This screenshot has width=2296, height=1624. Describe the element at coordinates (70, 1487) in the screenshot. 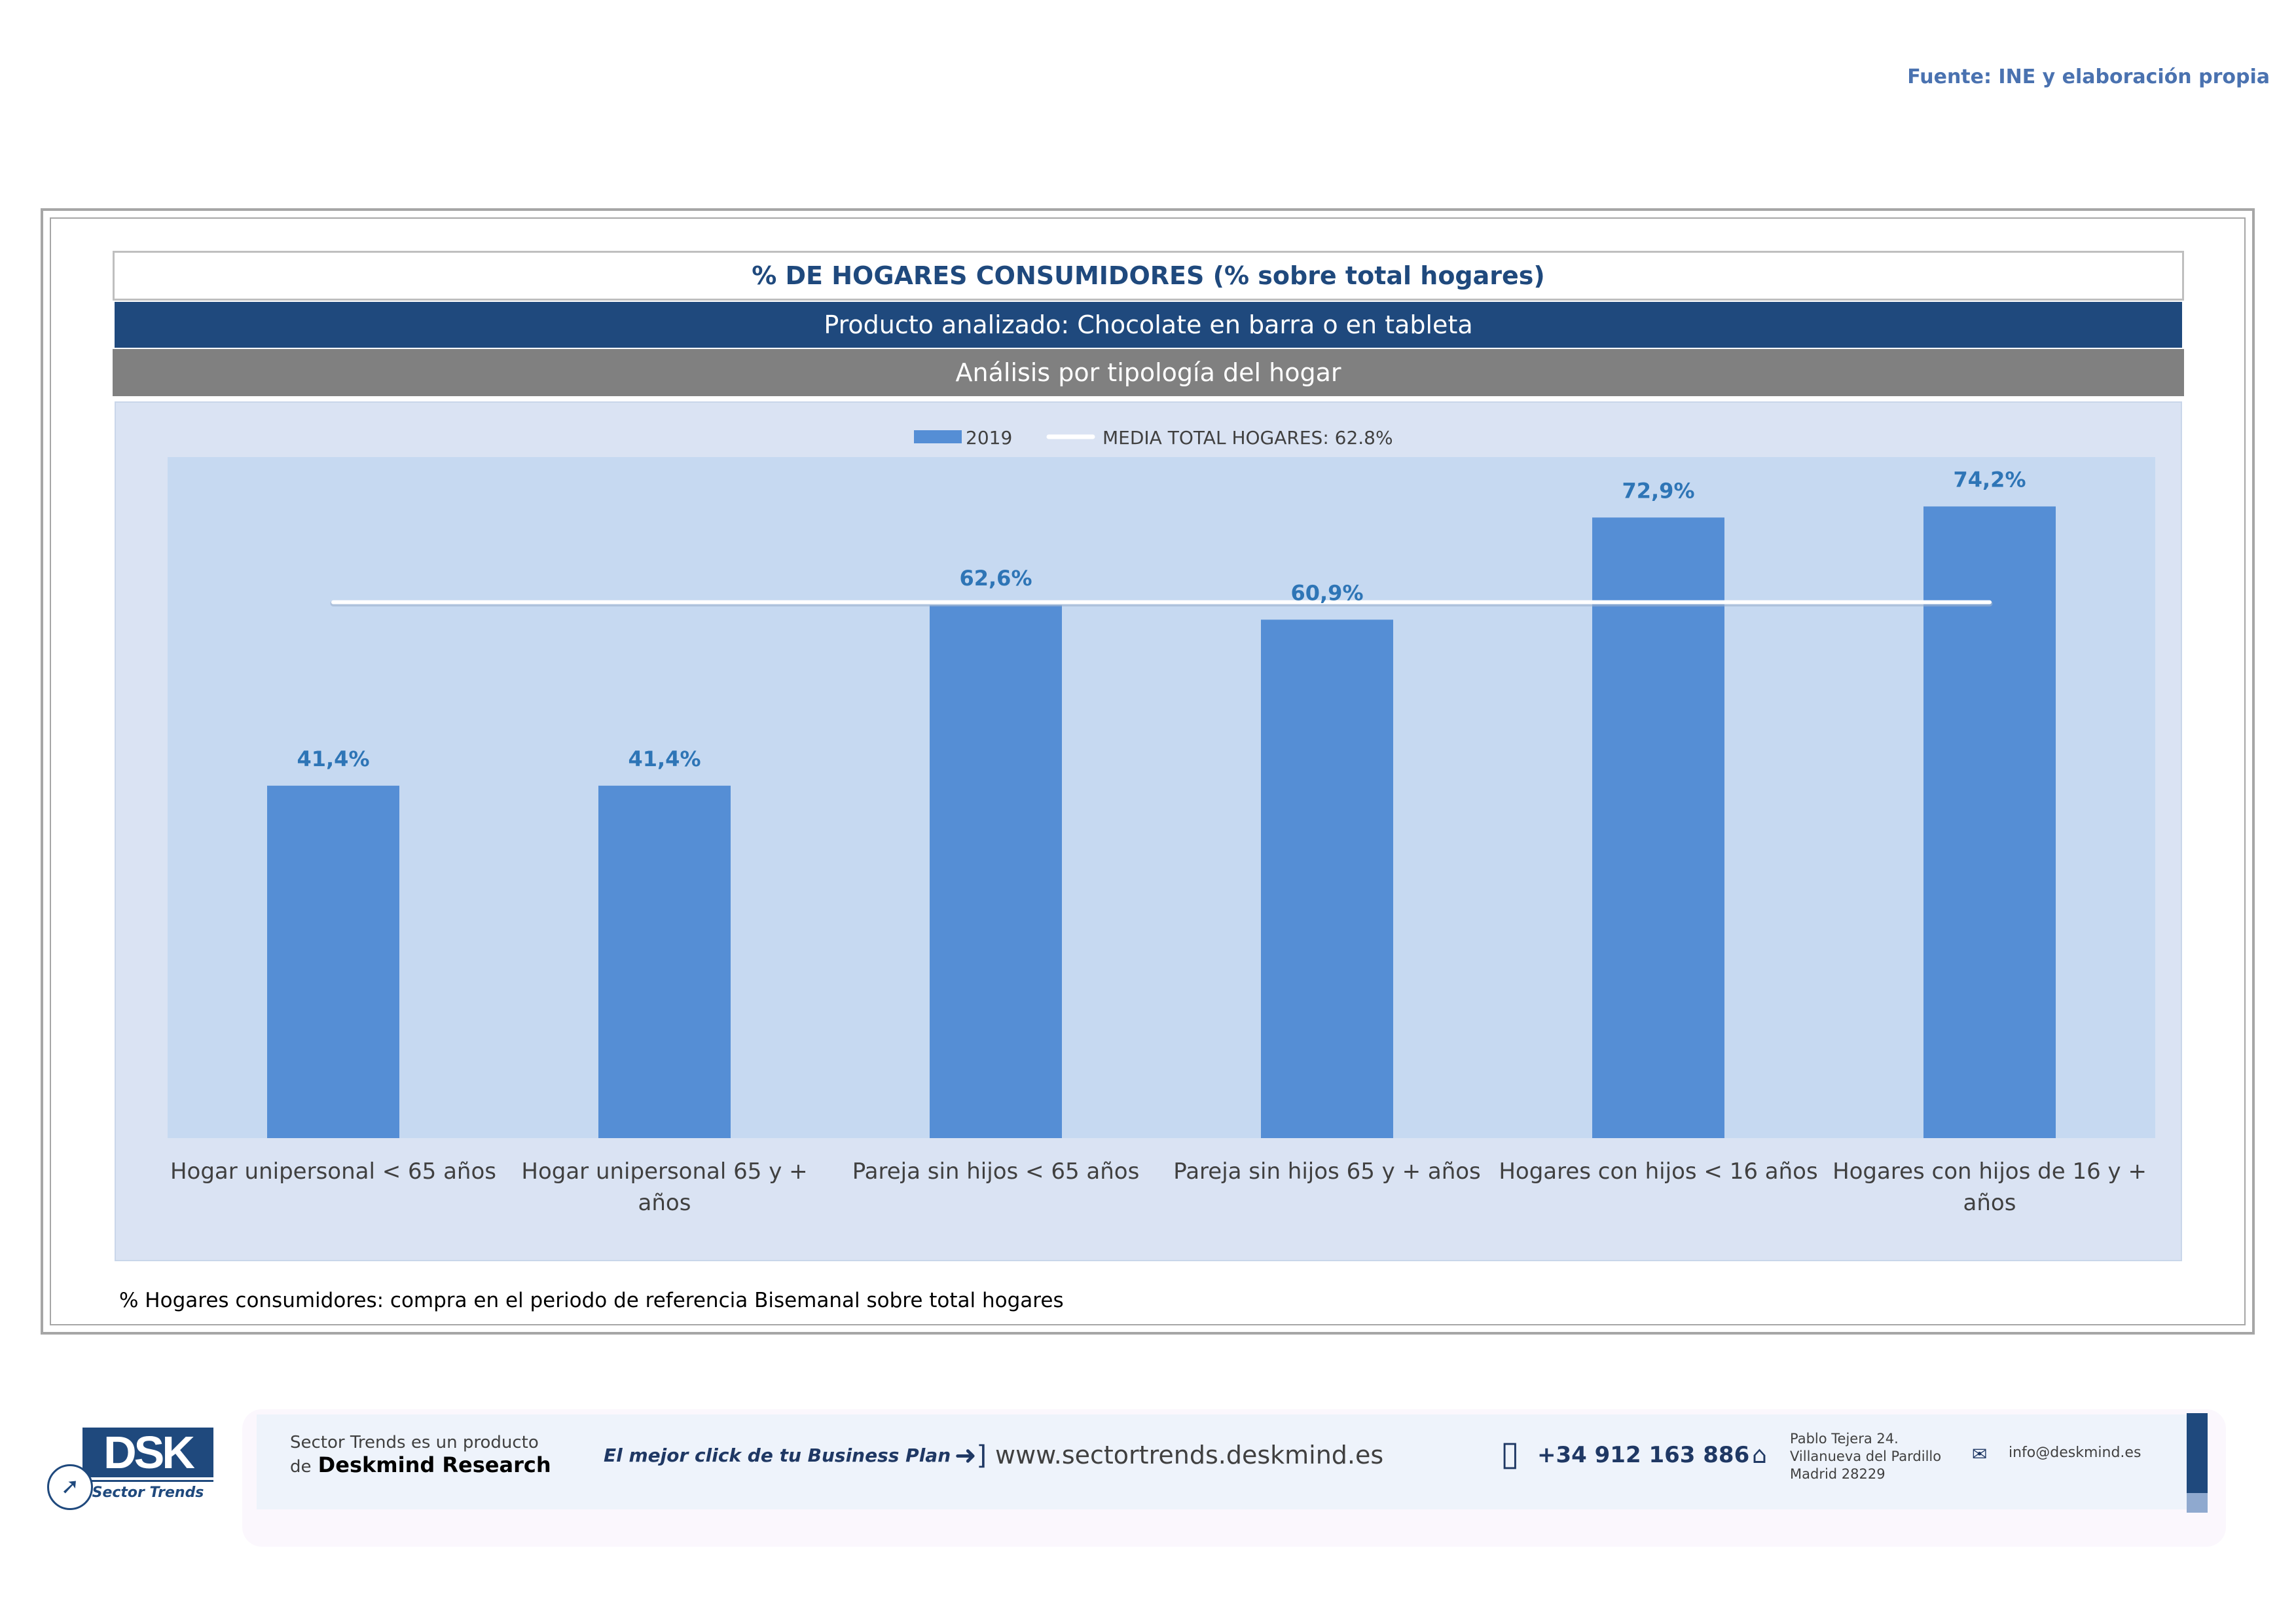

I see `rocket-icon: ➚` at that location.